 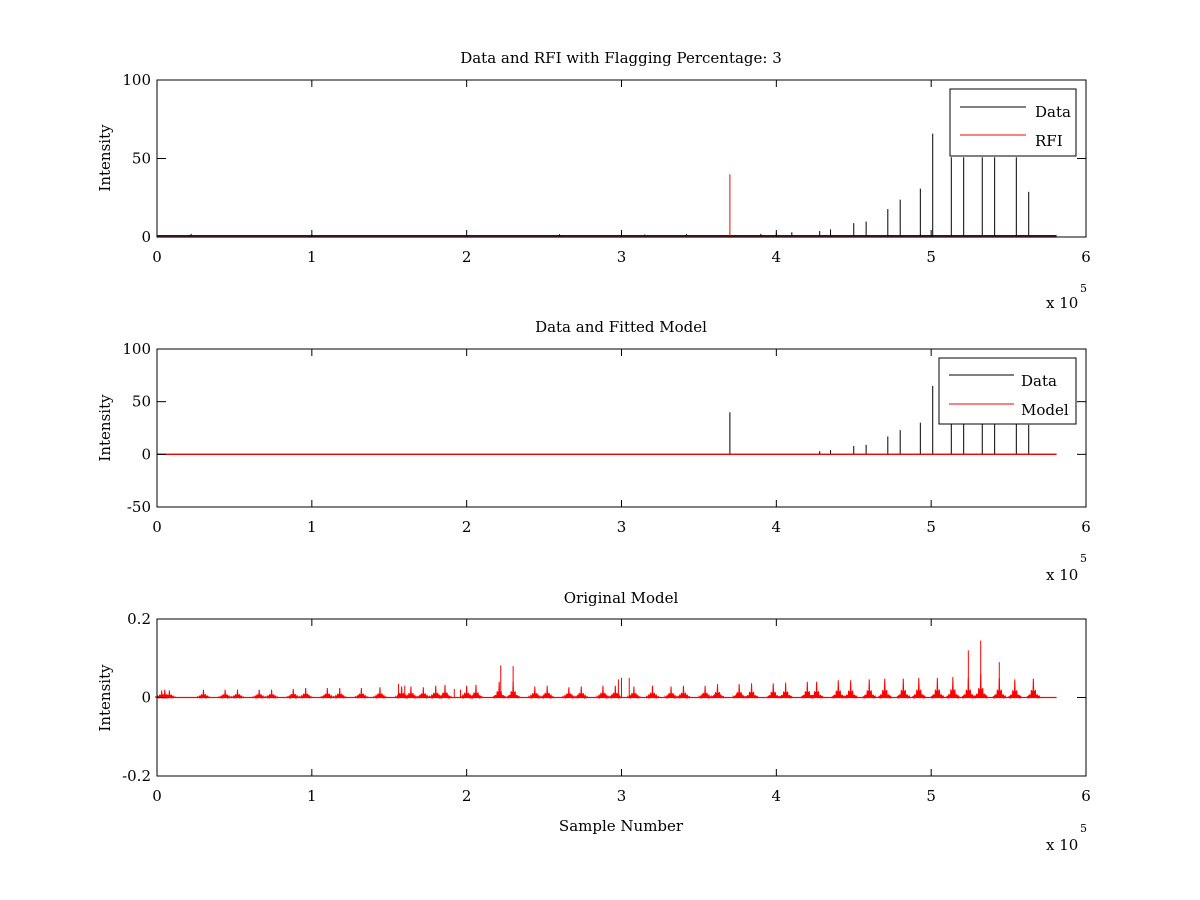 What do you see at coordinates (1045, 410) in the screenshot?
I see `subplot-2-legend-model-label: Model` at bounding box center [1045, 410].